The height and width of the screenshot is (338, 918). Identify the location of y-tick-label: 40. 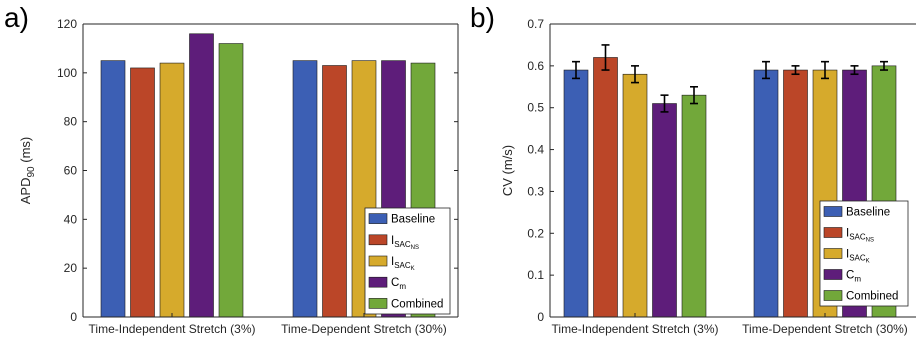
(71, 219).